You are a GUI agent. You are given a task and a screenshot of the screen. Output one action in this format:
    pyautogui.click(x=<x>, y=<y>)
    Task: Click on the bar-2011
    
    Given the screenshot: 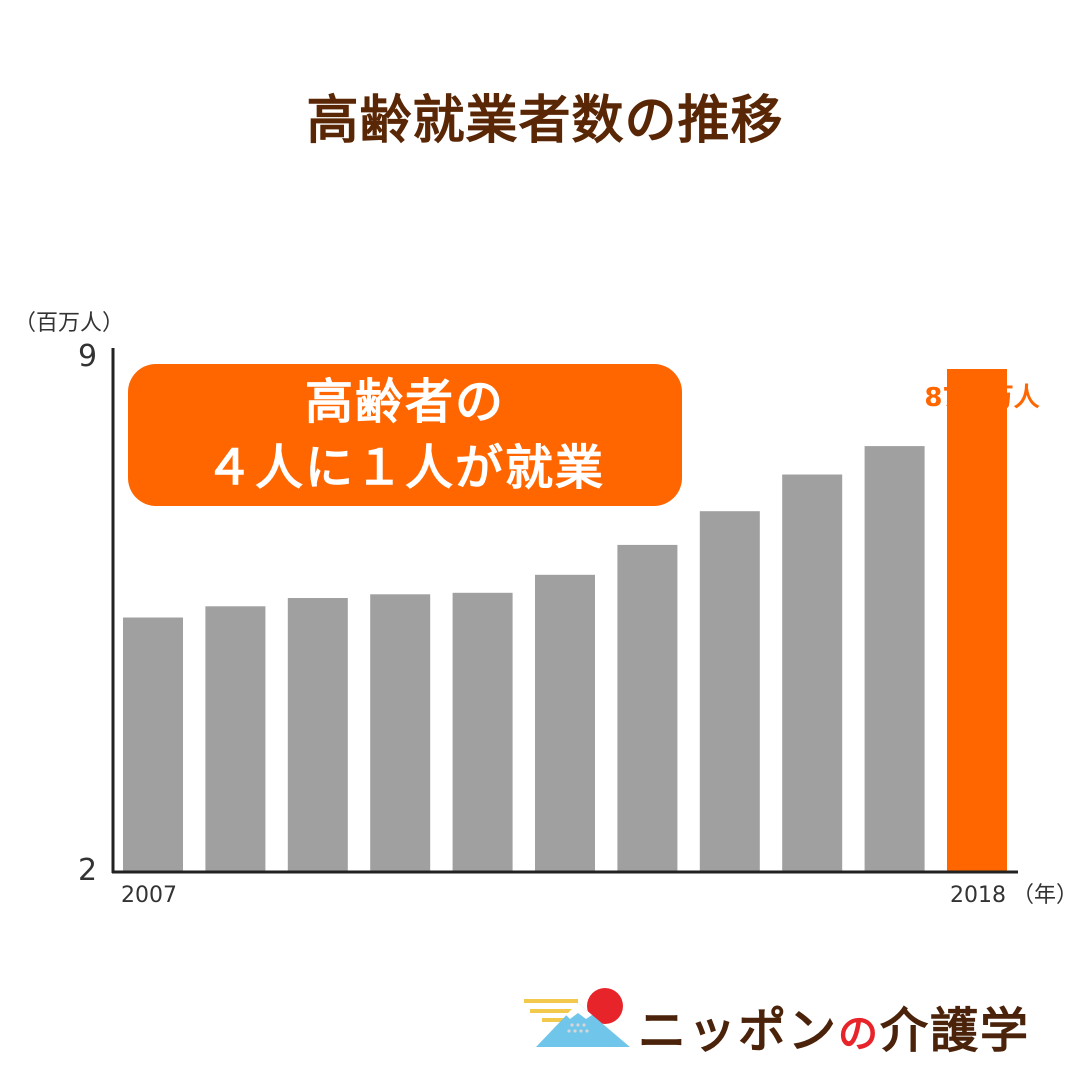 What is the action you would take?
    pyautogui.click(x=482, y=732)
    